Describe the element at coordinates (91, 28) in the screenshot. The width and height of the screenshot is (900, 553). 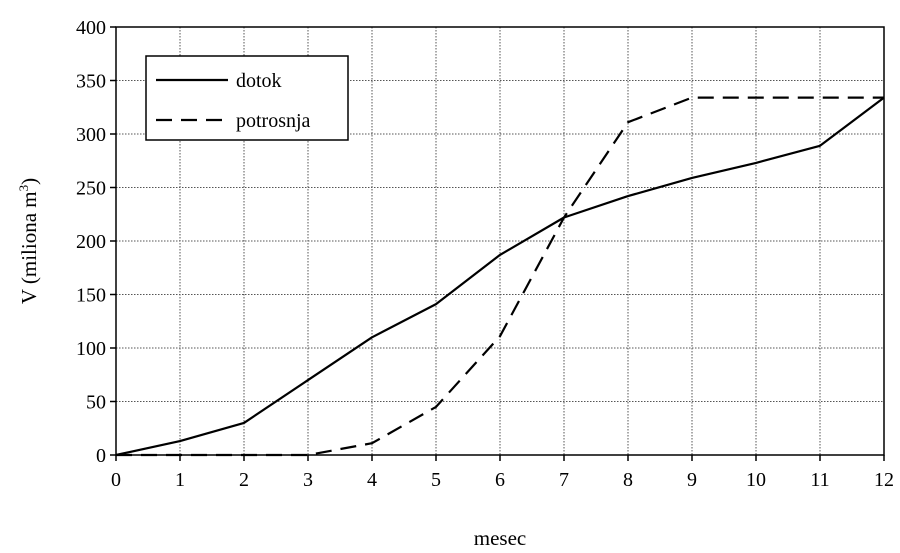
I see `y-tick-label-8: 400` at that location.